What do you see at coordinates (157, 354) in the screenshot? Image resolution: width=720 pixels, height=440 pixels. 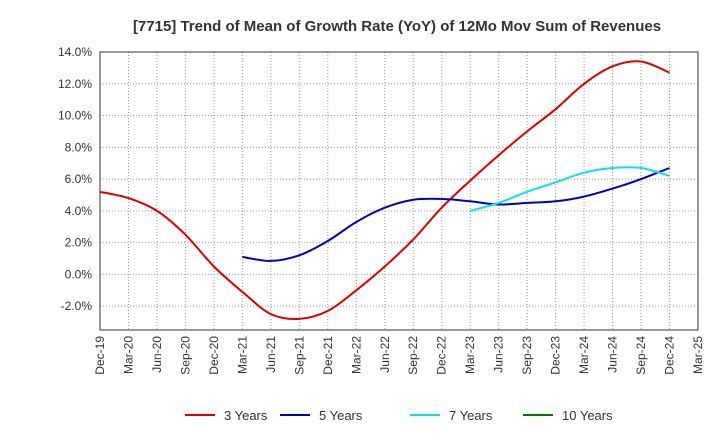 I see `x-tick-label: Jun-20` at bounding box center [157, 354].